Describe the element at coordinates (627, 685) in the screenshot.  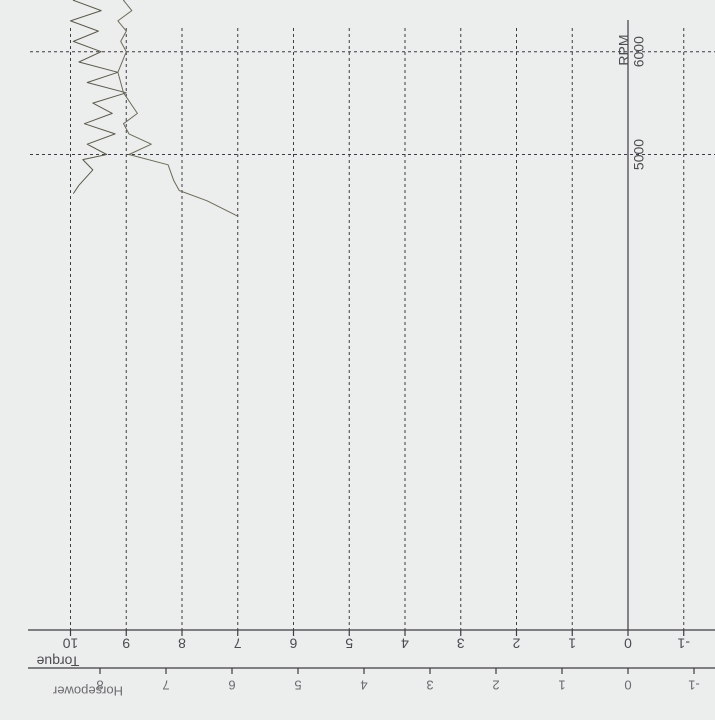
I see `horsepower-tick-label: 0` at that location.